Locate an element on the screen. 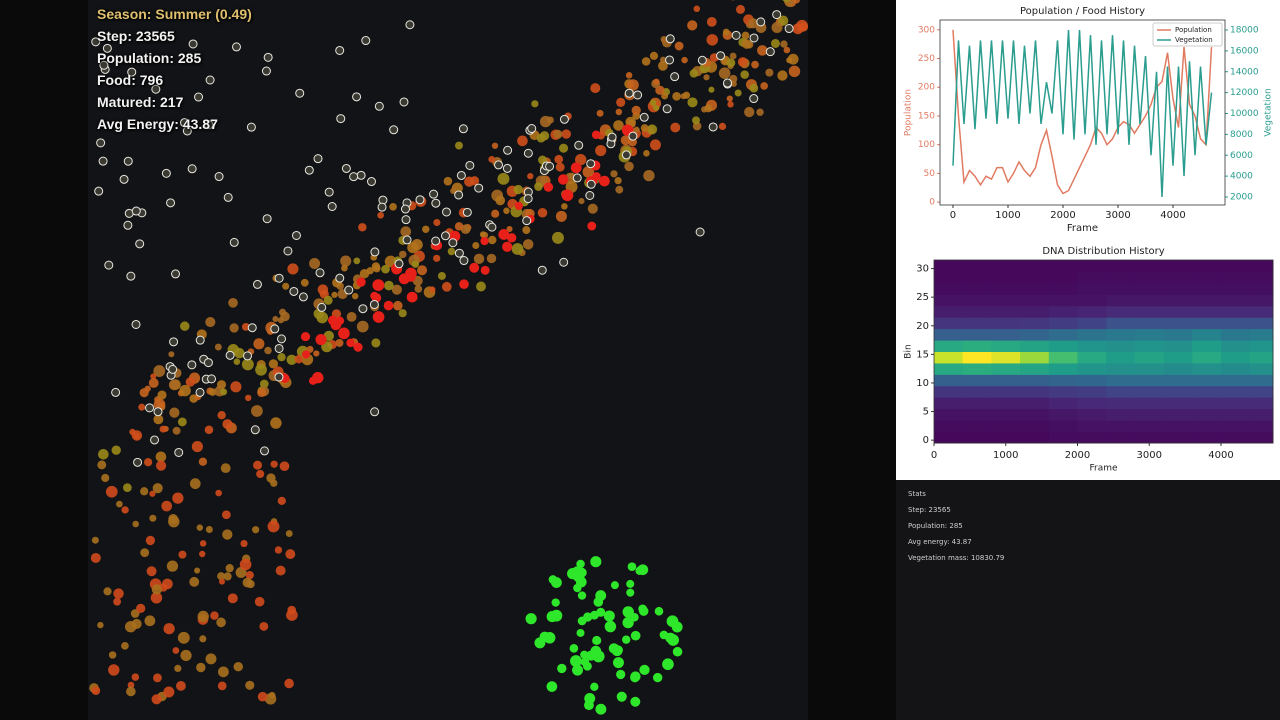 This screenshot has width=1280, height=720. y-tick-label: 250 is located at coordinates (926, 59).